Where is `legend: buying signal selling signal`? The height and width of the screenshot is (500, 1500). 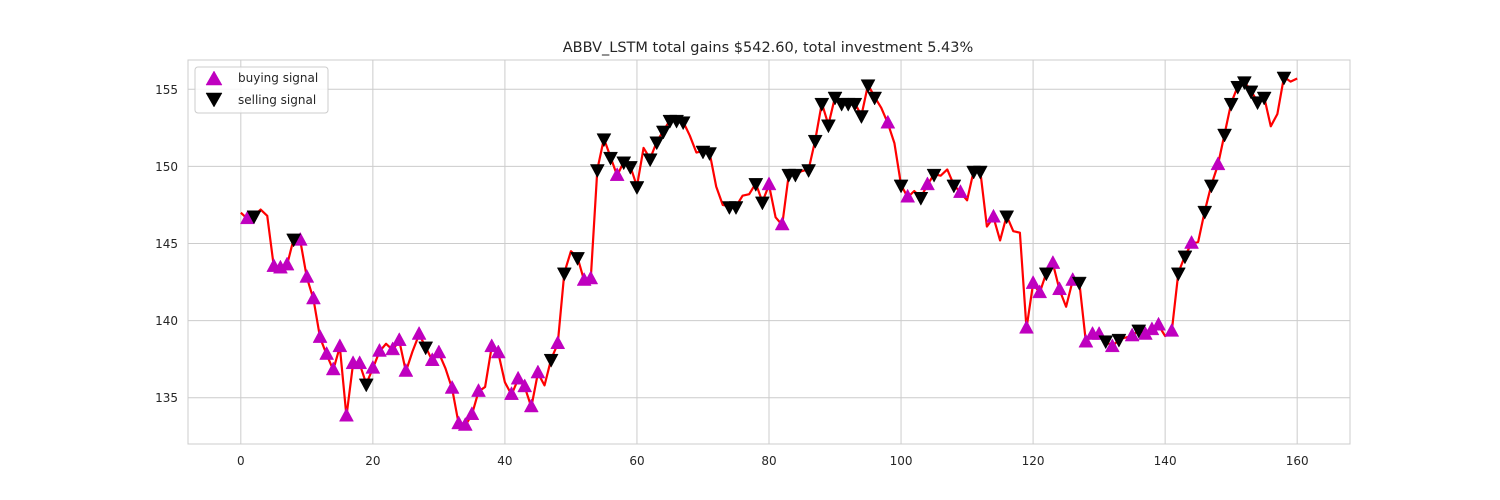
legend: buying signal selling signal is located at coordinates (261, 90).